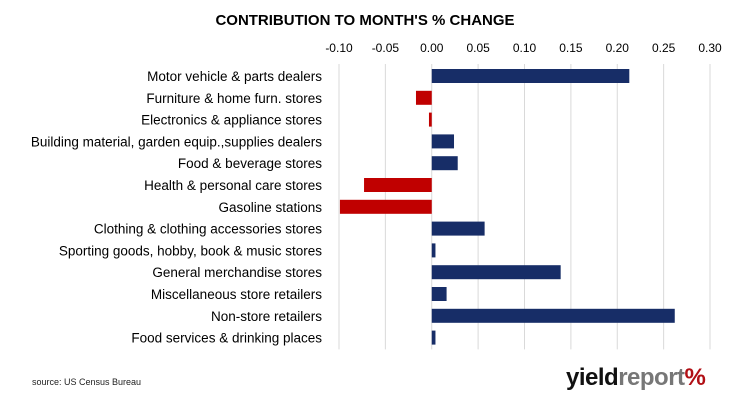  I want to click on category-label: Miscellaneous store retailers, so click(236, 294).